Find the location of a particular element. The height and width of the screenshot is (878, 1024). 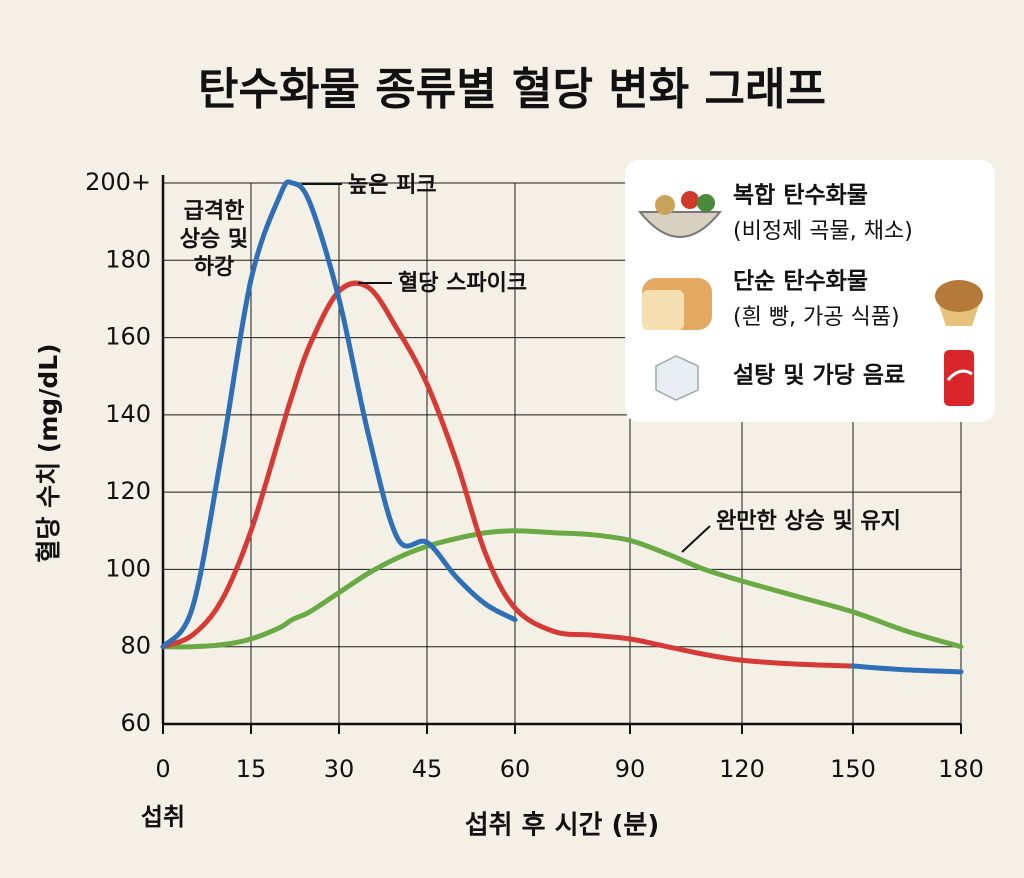

legend-note: (비정제 곡물, 채소) is located at coordinates (823, 231).